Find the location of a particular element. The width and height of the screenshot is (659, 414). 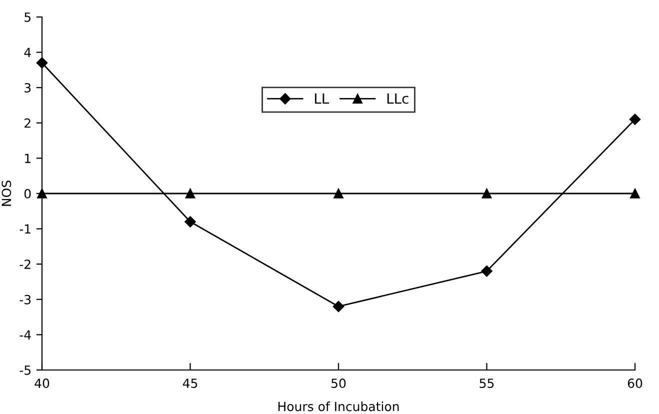

legend-label: LL is located at coordinates (322, 98).